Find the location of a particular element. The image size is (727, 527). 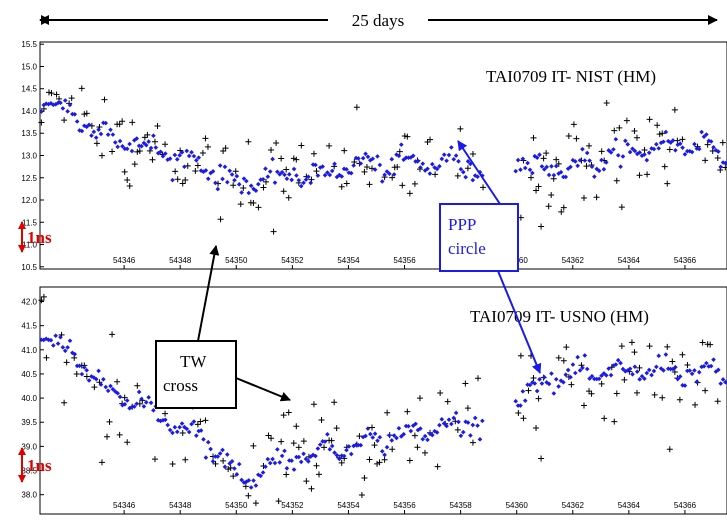

x-tick-label: 54358 is located at coordinates (460, 505).